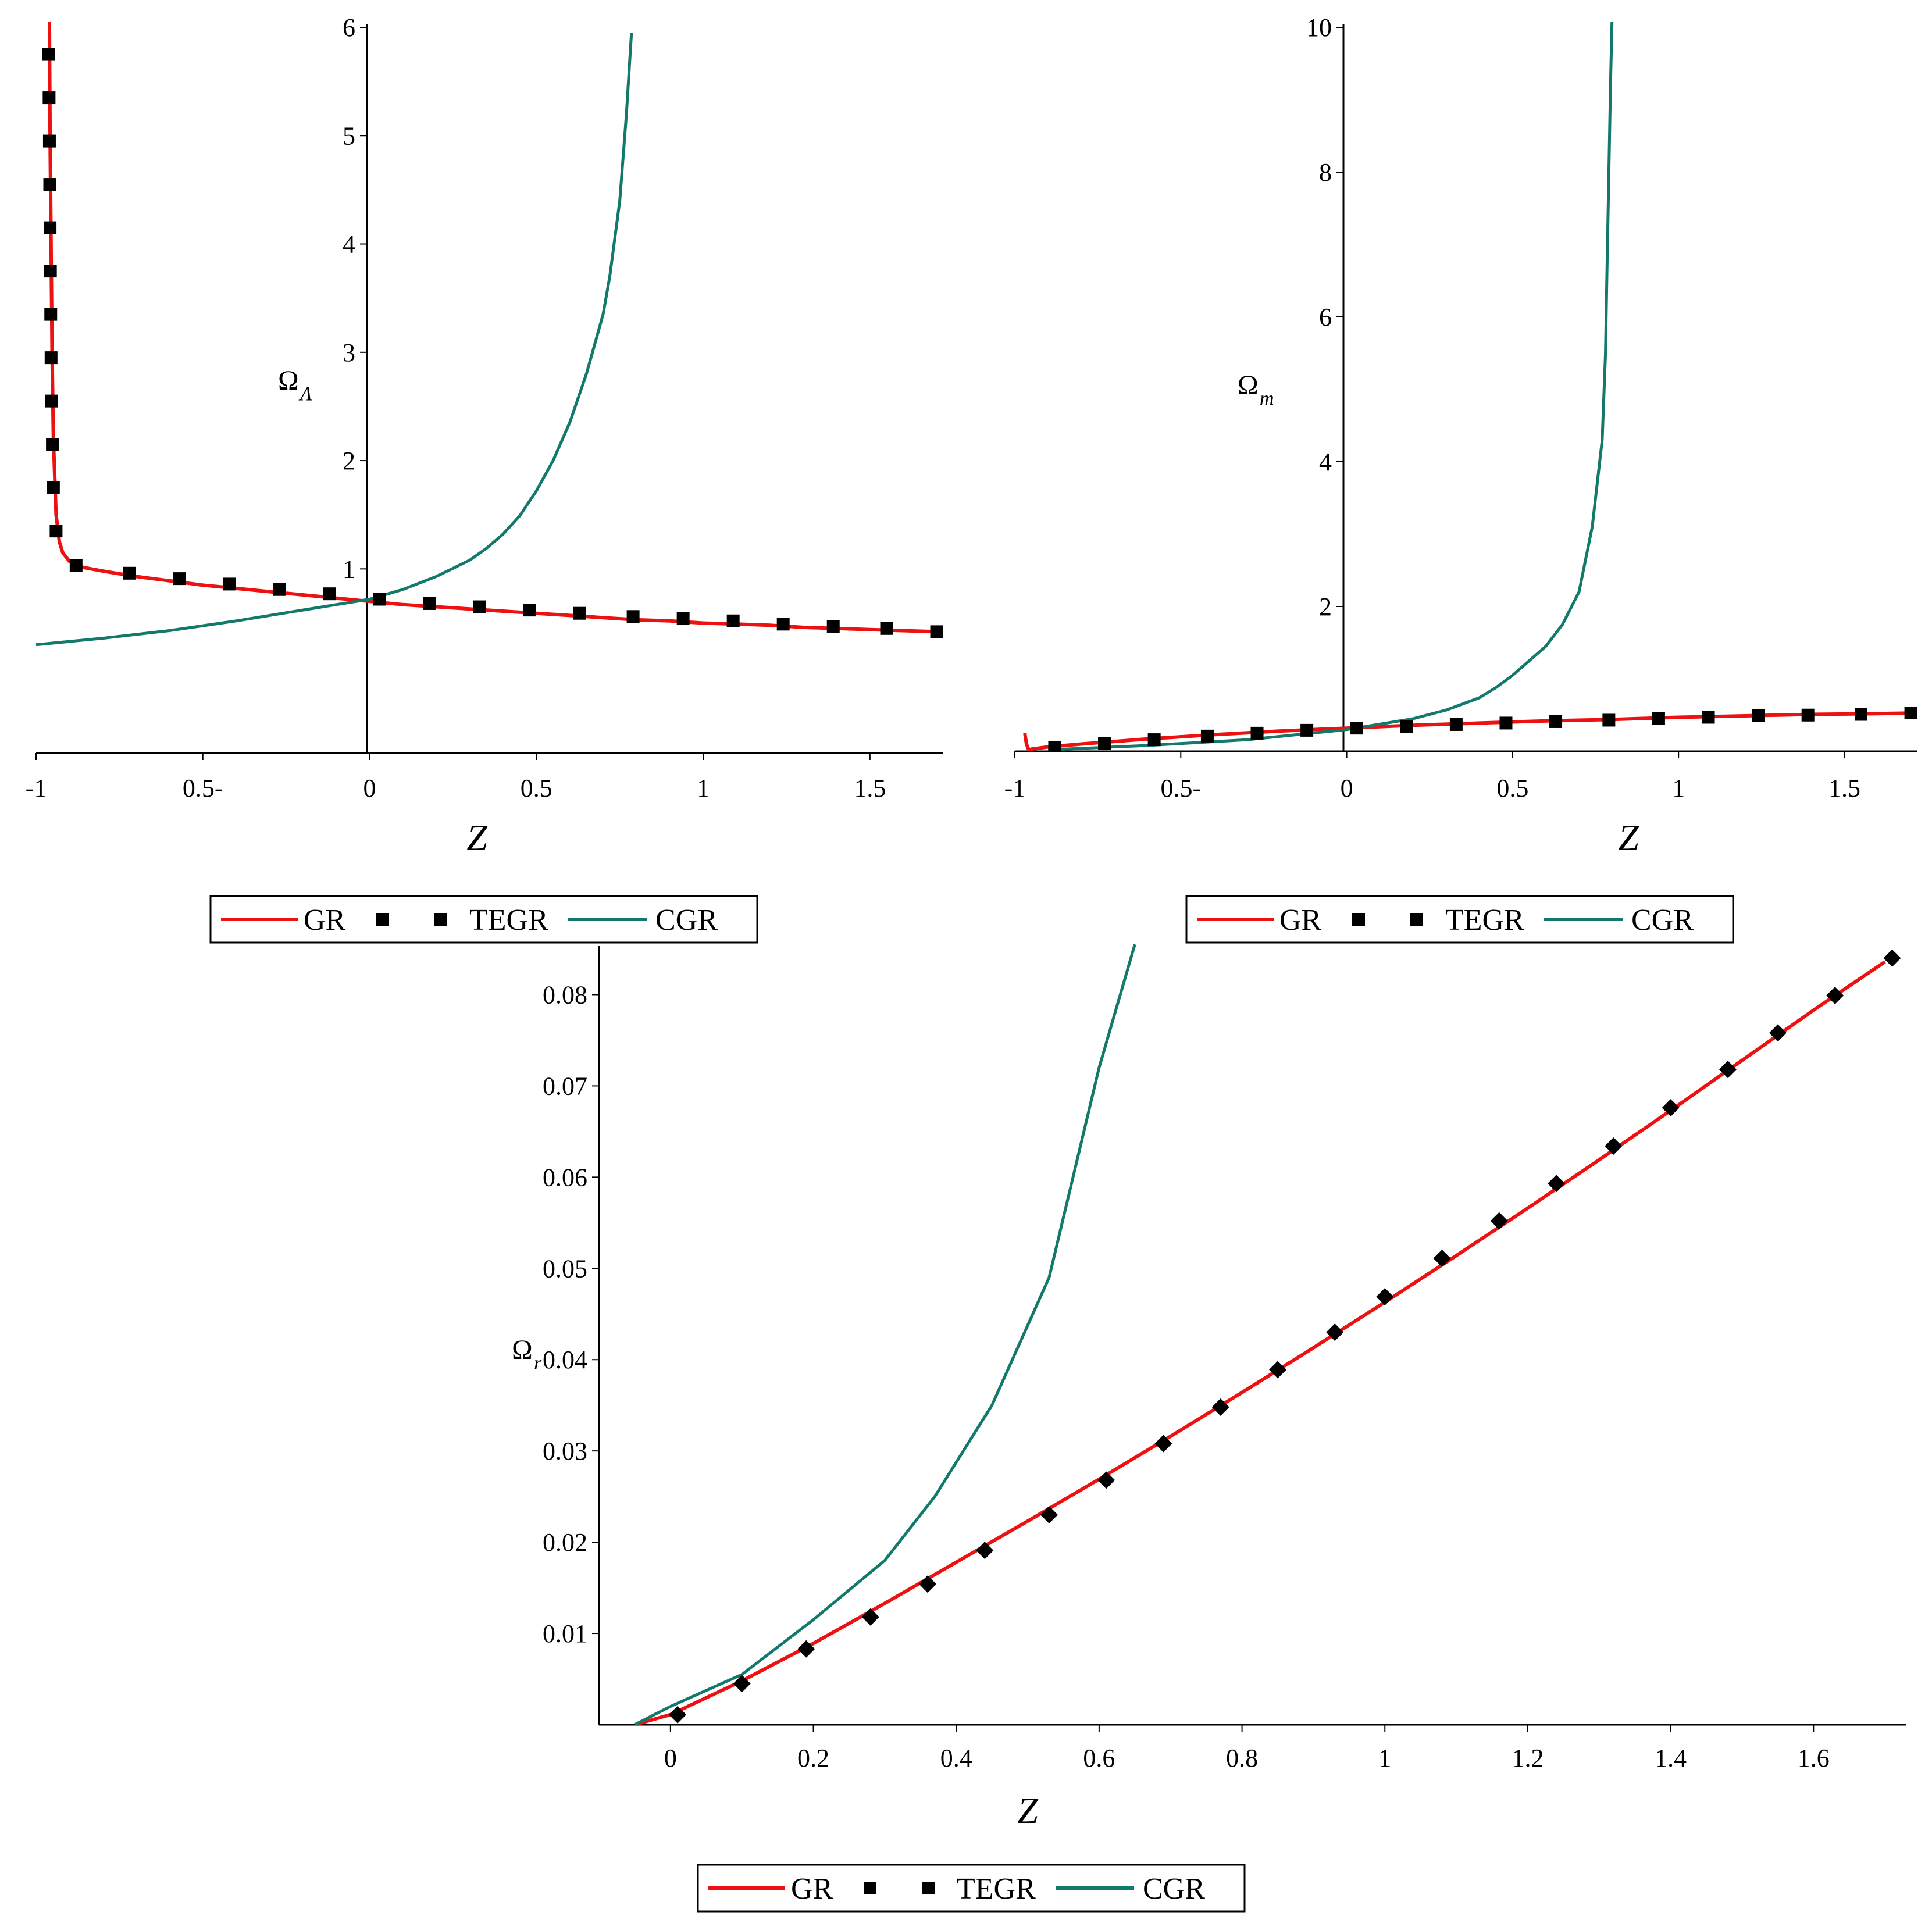  What do you see at coordinates (956, 1758) in the screenshot?
I see `x-tick-label: 0.4` at bounding box center [956, 1758].